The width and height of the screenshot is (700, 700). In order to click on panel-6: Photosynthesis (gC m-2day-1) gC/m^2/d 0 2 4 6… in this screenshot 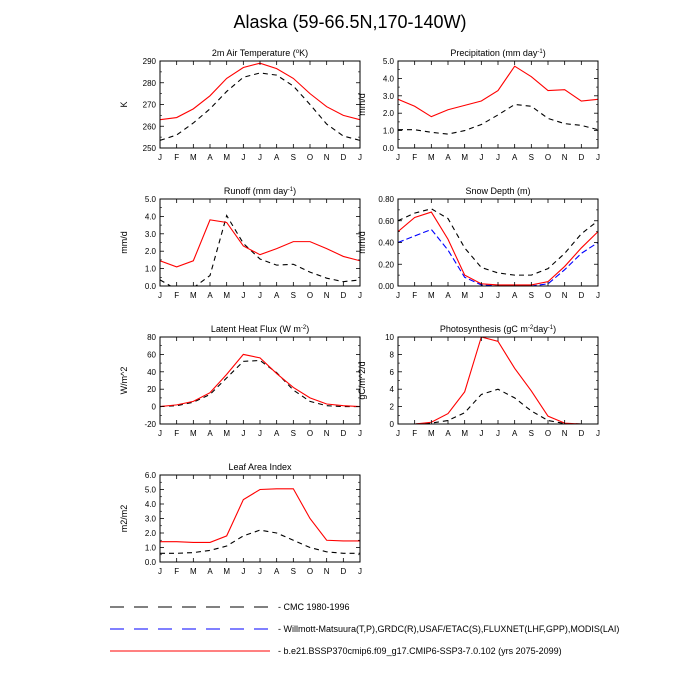, I will do `click(478, 381)`.